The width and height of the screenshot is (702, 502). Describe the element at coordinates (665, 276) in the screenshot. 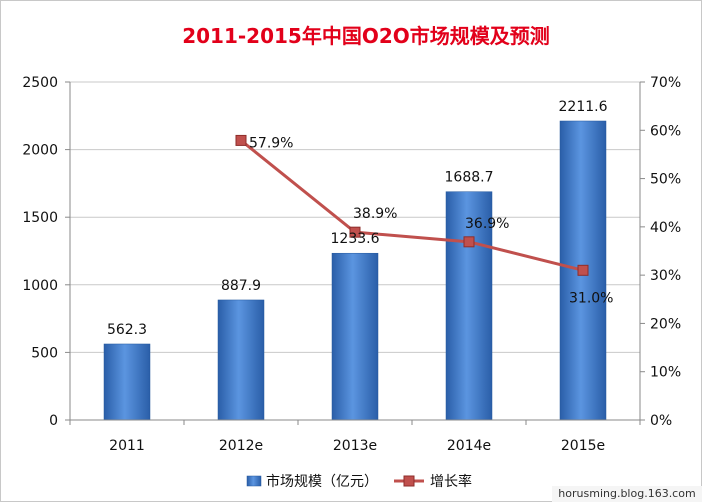

I see `y-right-tick-label: 30%` at that location.